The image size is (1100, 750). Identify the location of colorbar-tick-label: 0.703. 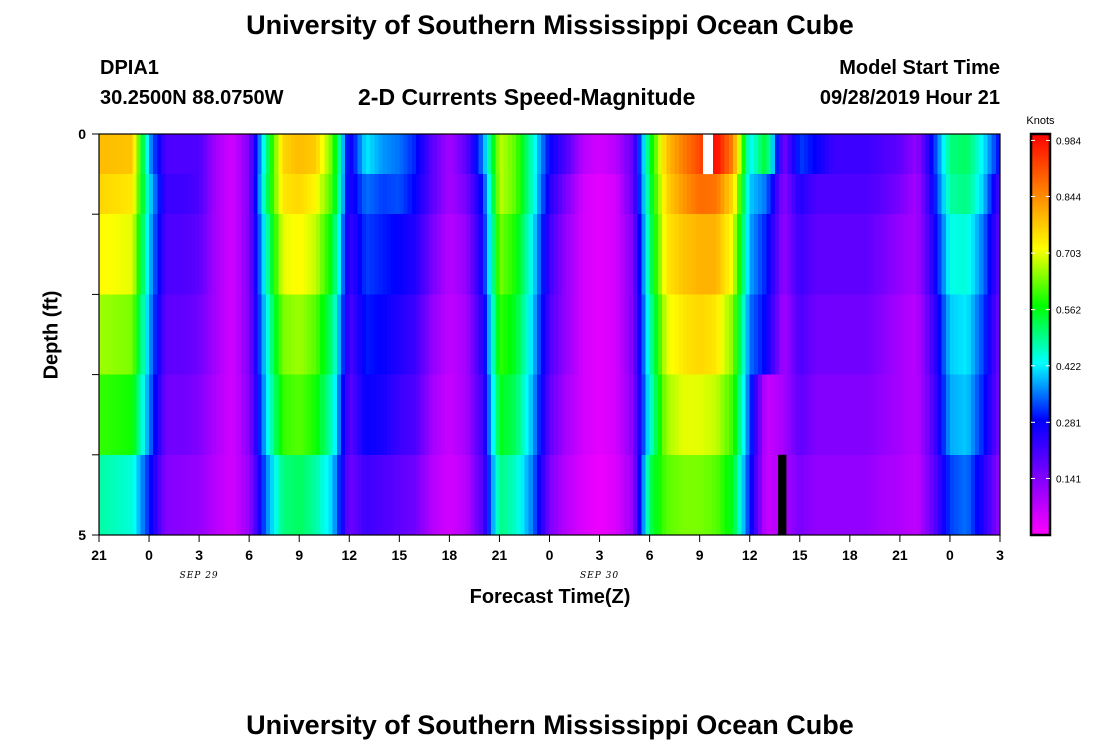
(1068, 254).